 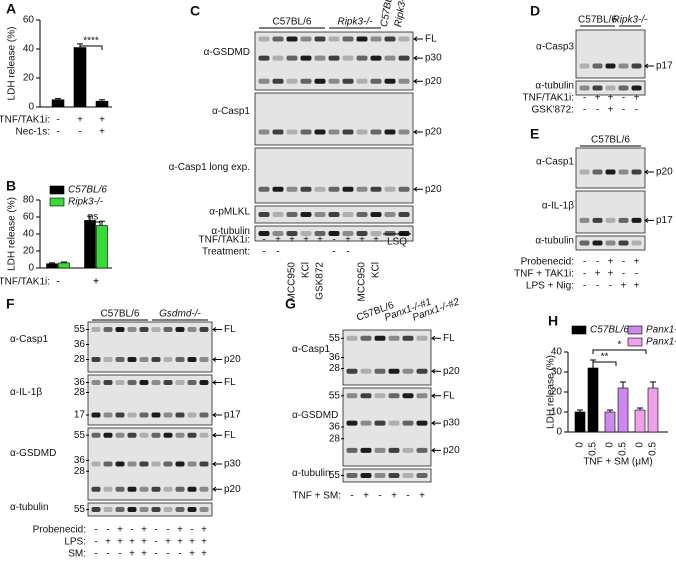 I want to click on x-tick-label: -, so click(x=57, y=282).